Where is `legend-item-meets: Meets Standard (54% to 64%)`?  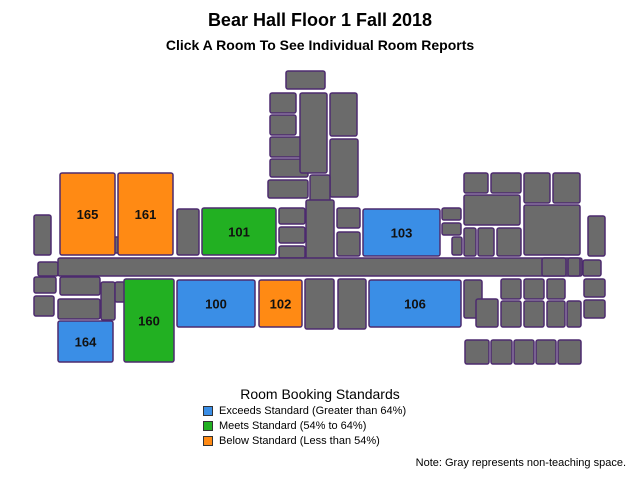 legend-item-meets: Meets Standard (54% to 64%) is located at coordinates (284, 426).